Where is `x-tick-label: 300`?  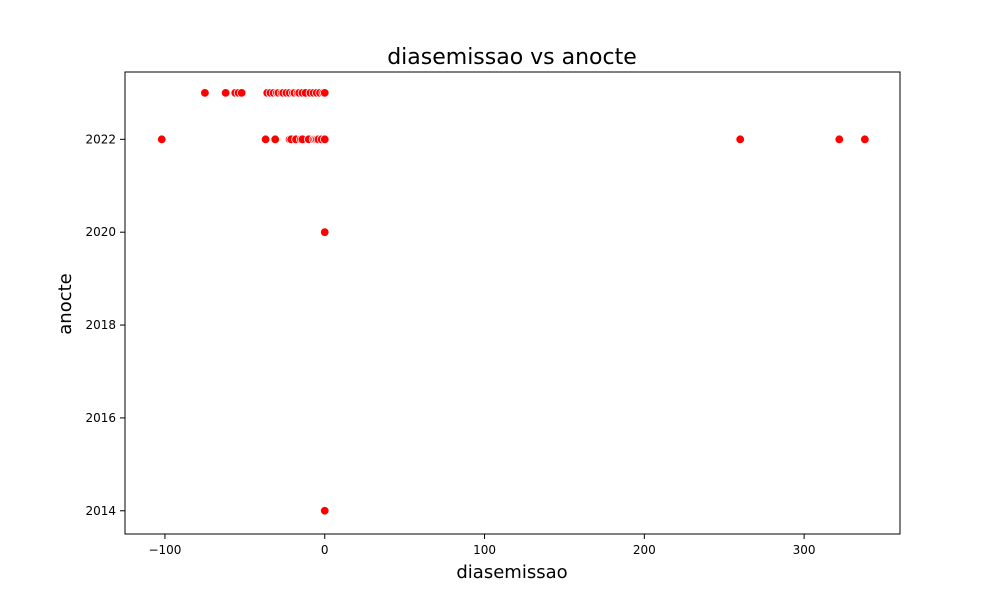 x-tick-label: 300 is located at coordinates (804, 550).